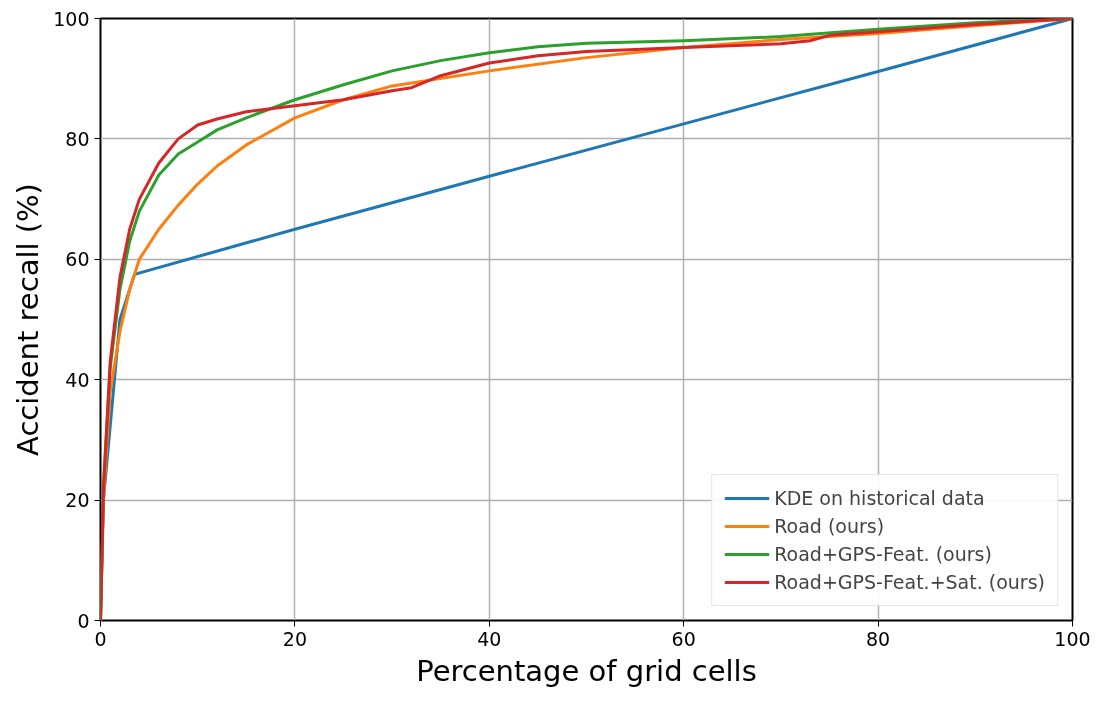 The image size is (1112, 721). What do you see at coordinates (878, 638) in the screenshot?
I see `x-tick-label: 80` at bounding box center [878, 638].